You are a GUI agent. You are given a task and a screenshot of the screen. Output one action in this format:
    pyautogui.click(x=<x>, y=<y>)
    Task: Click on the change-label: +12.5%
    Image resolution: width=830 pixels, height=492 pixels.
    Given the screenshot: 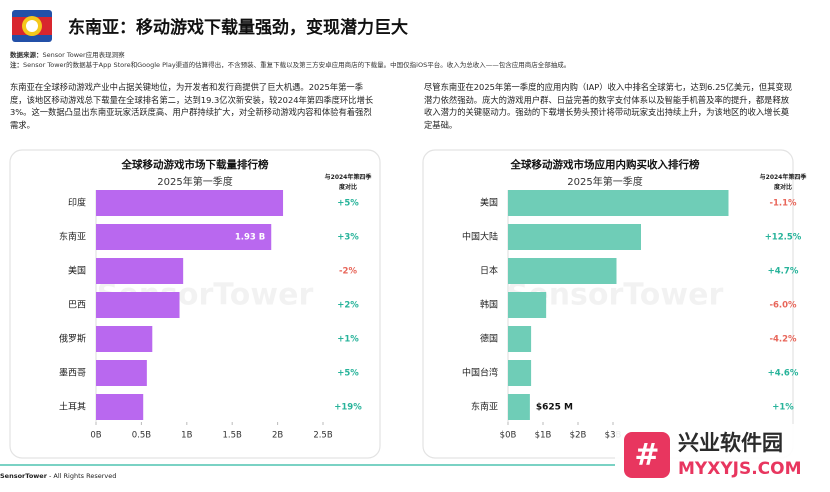 What is the action you would take?
    pyautogui.click(x=783, y=238)
    